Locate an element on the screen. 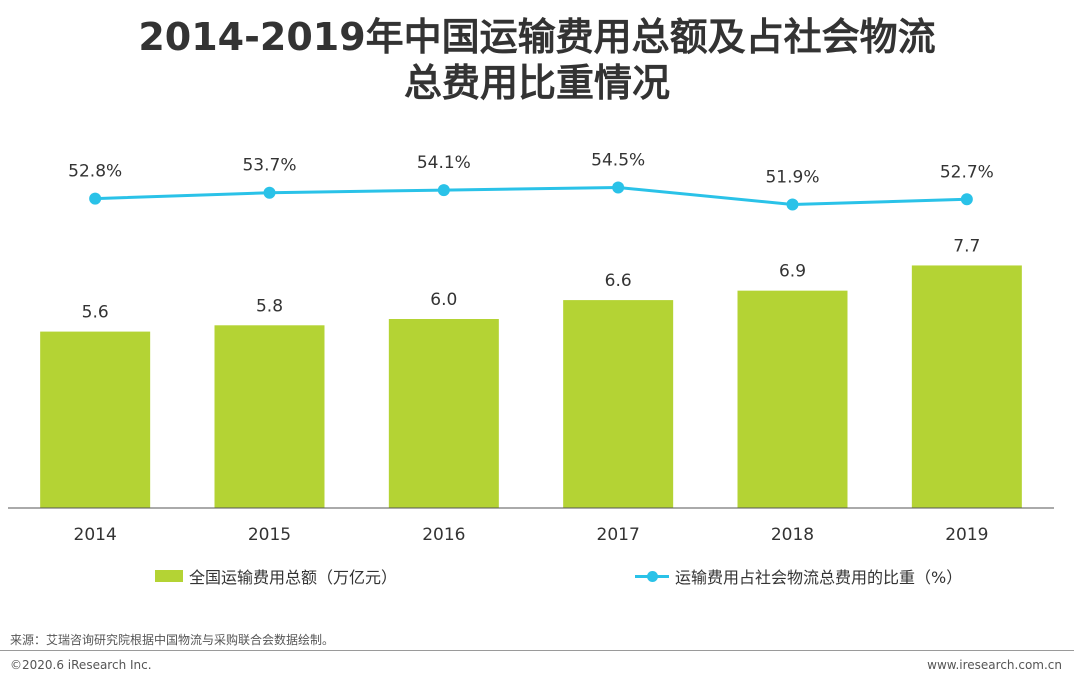  legend-bar-swatch is located at coordinates (169, 576).